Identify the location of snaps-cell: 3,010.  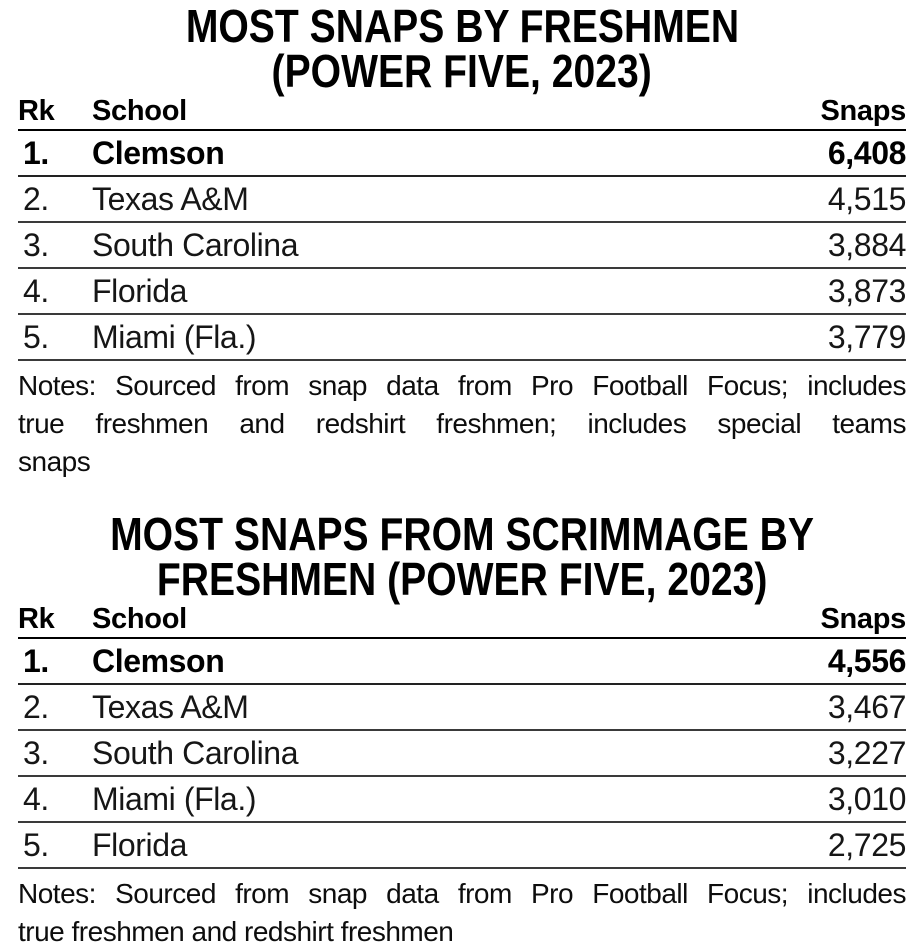
(866, 798).